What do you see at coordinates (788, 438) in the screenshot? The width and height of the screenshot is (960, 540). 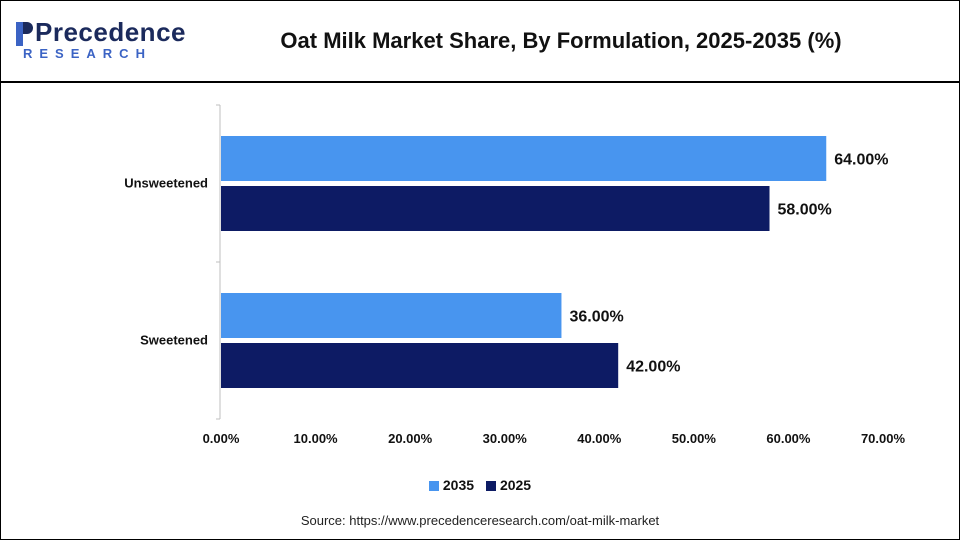 I see `x-tick-label: 60.00%` at bounding box center [788, 438].